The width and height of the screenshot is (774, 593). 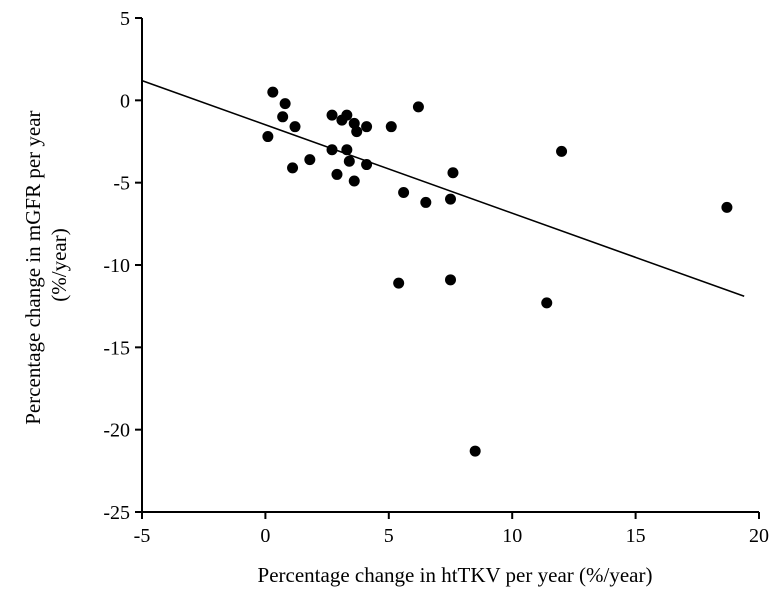 What do you see at coordinates (116, 513) in the screenshot?
I see `y-tick-label: -25` at bounding box center [116, 513].